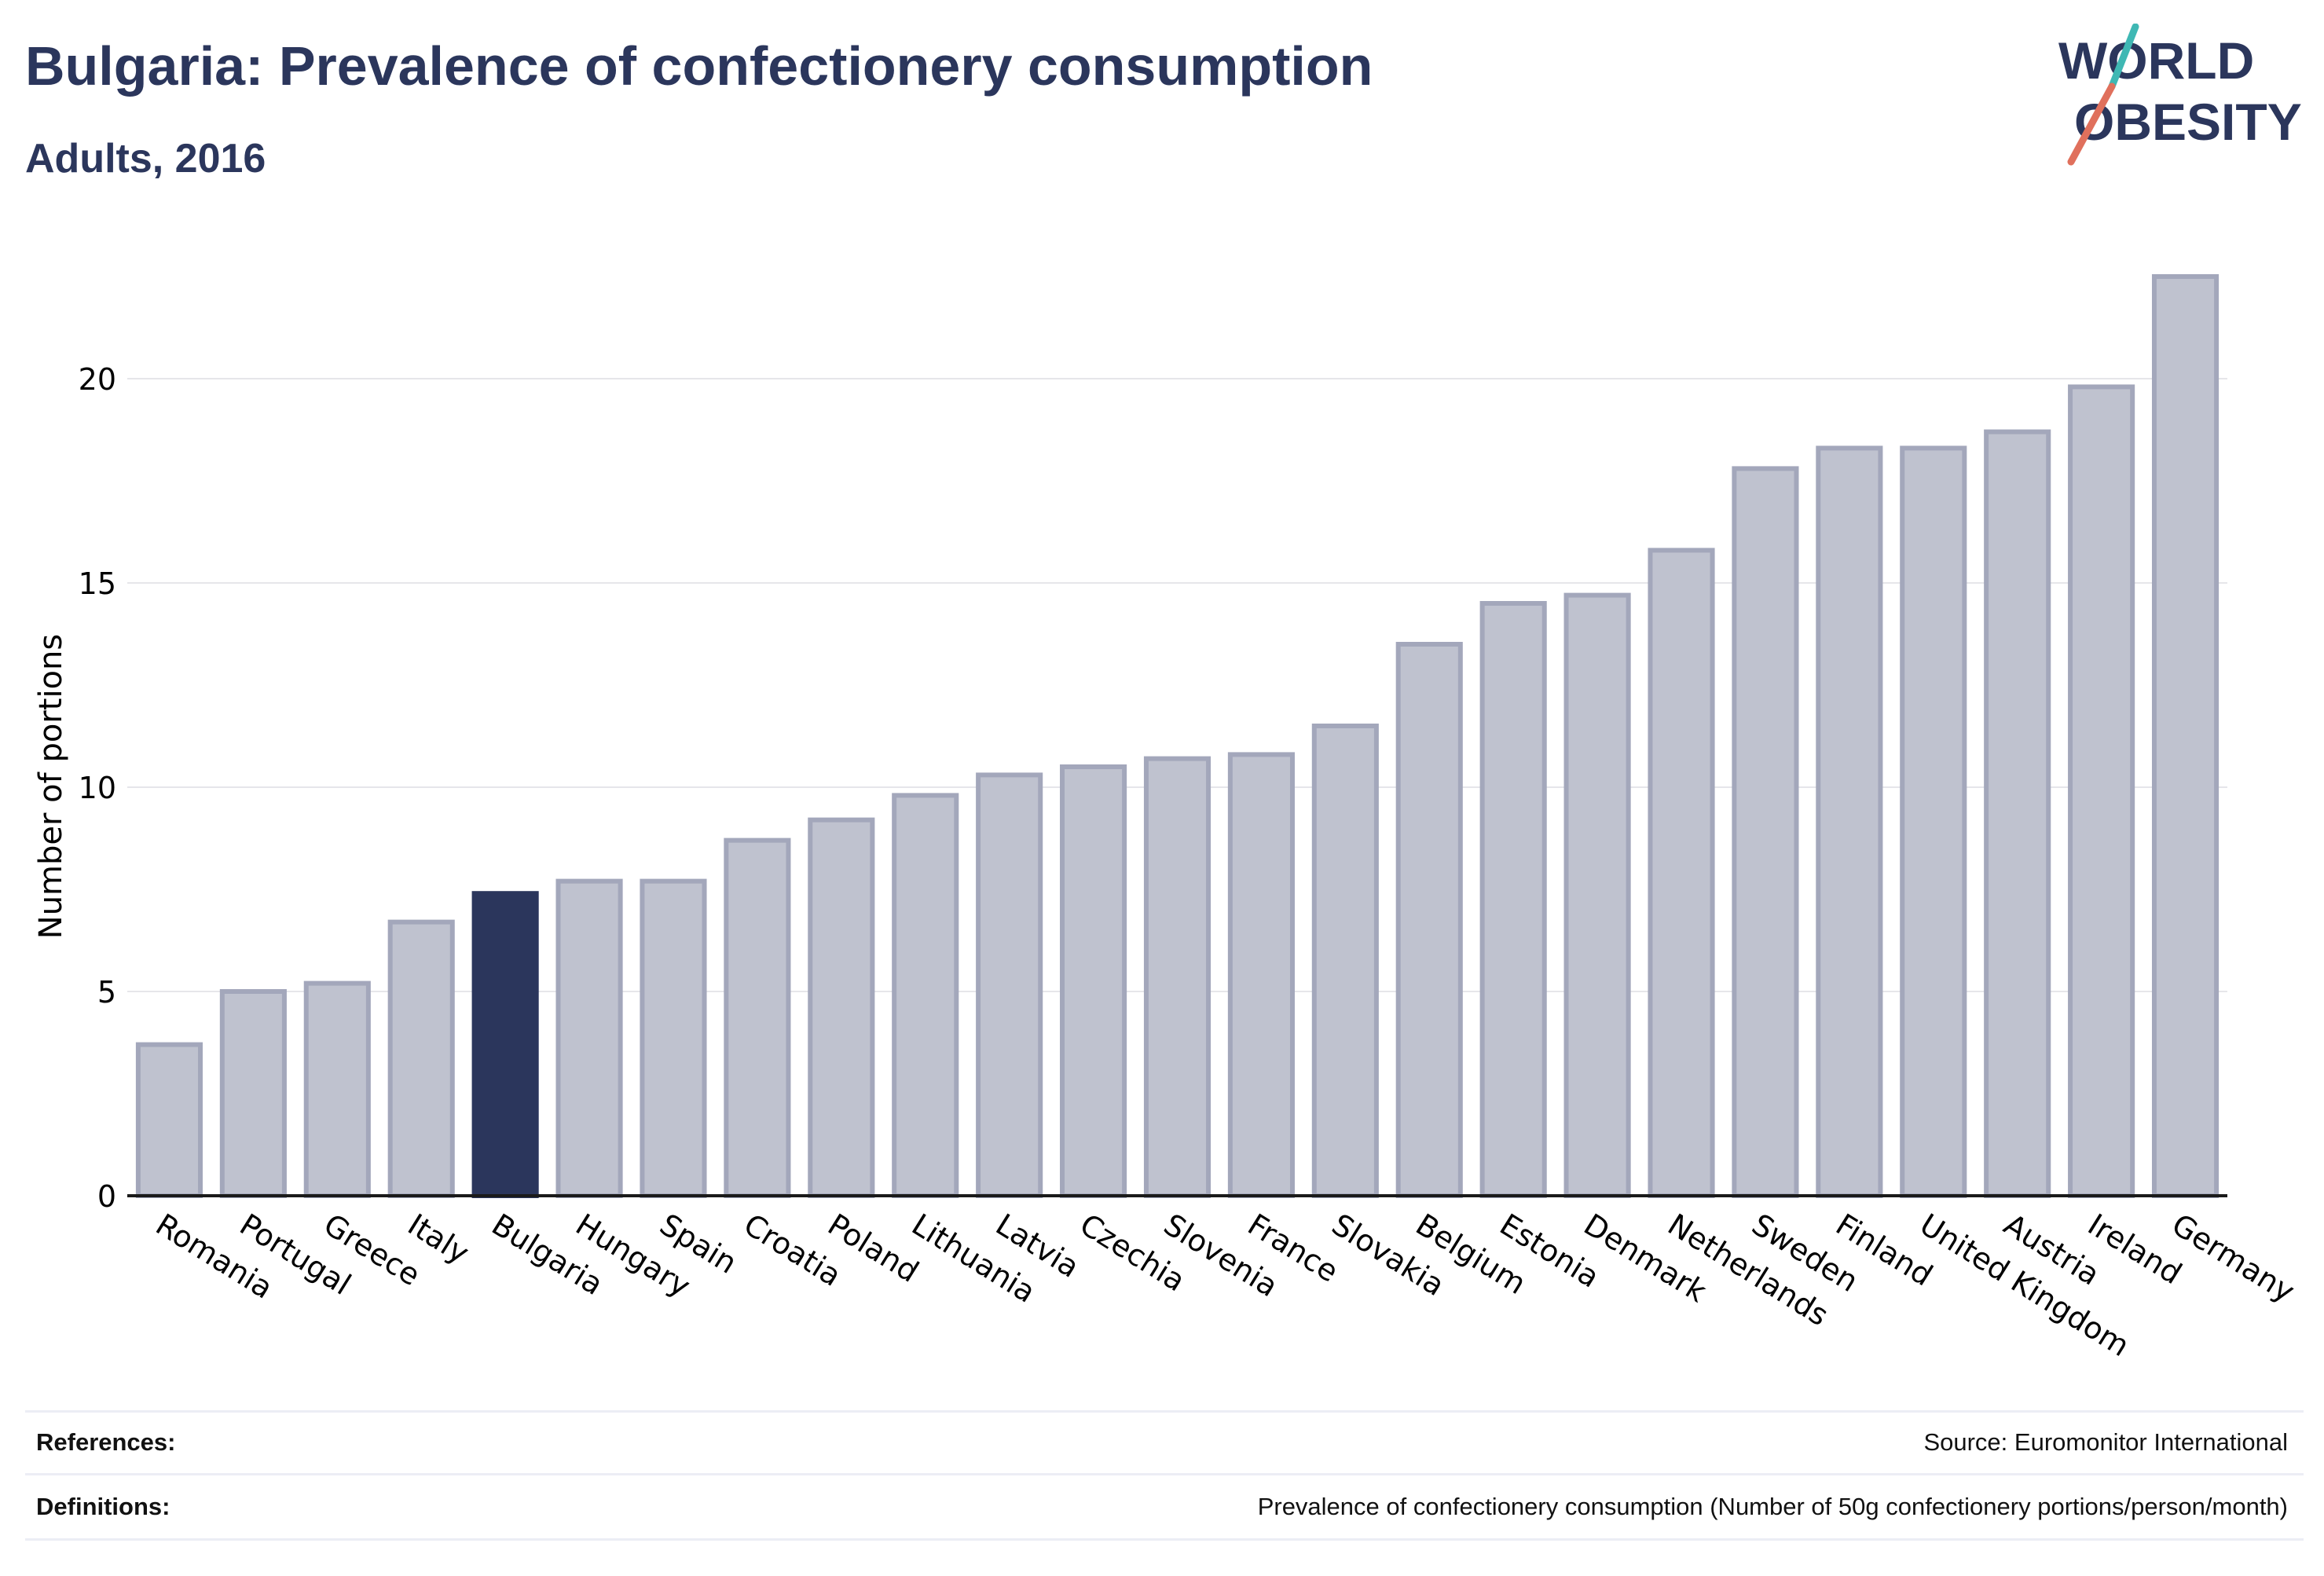 The height and width of the screenshot is (1576, 2324). What do you see at coordinates (51, 786) in the screenshot?
I see `y-axis-title: Number of portions` at bounding box center [51, 786].